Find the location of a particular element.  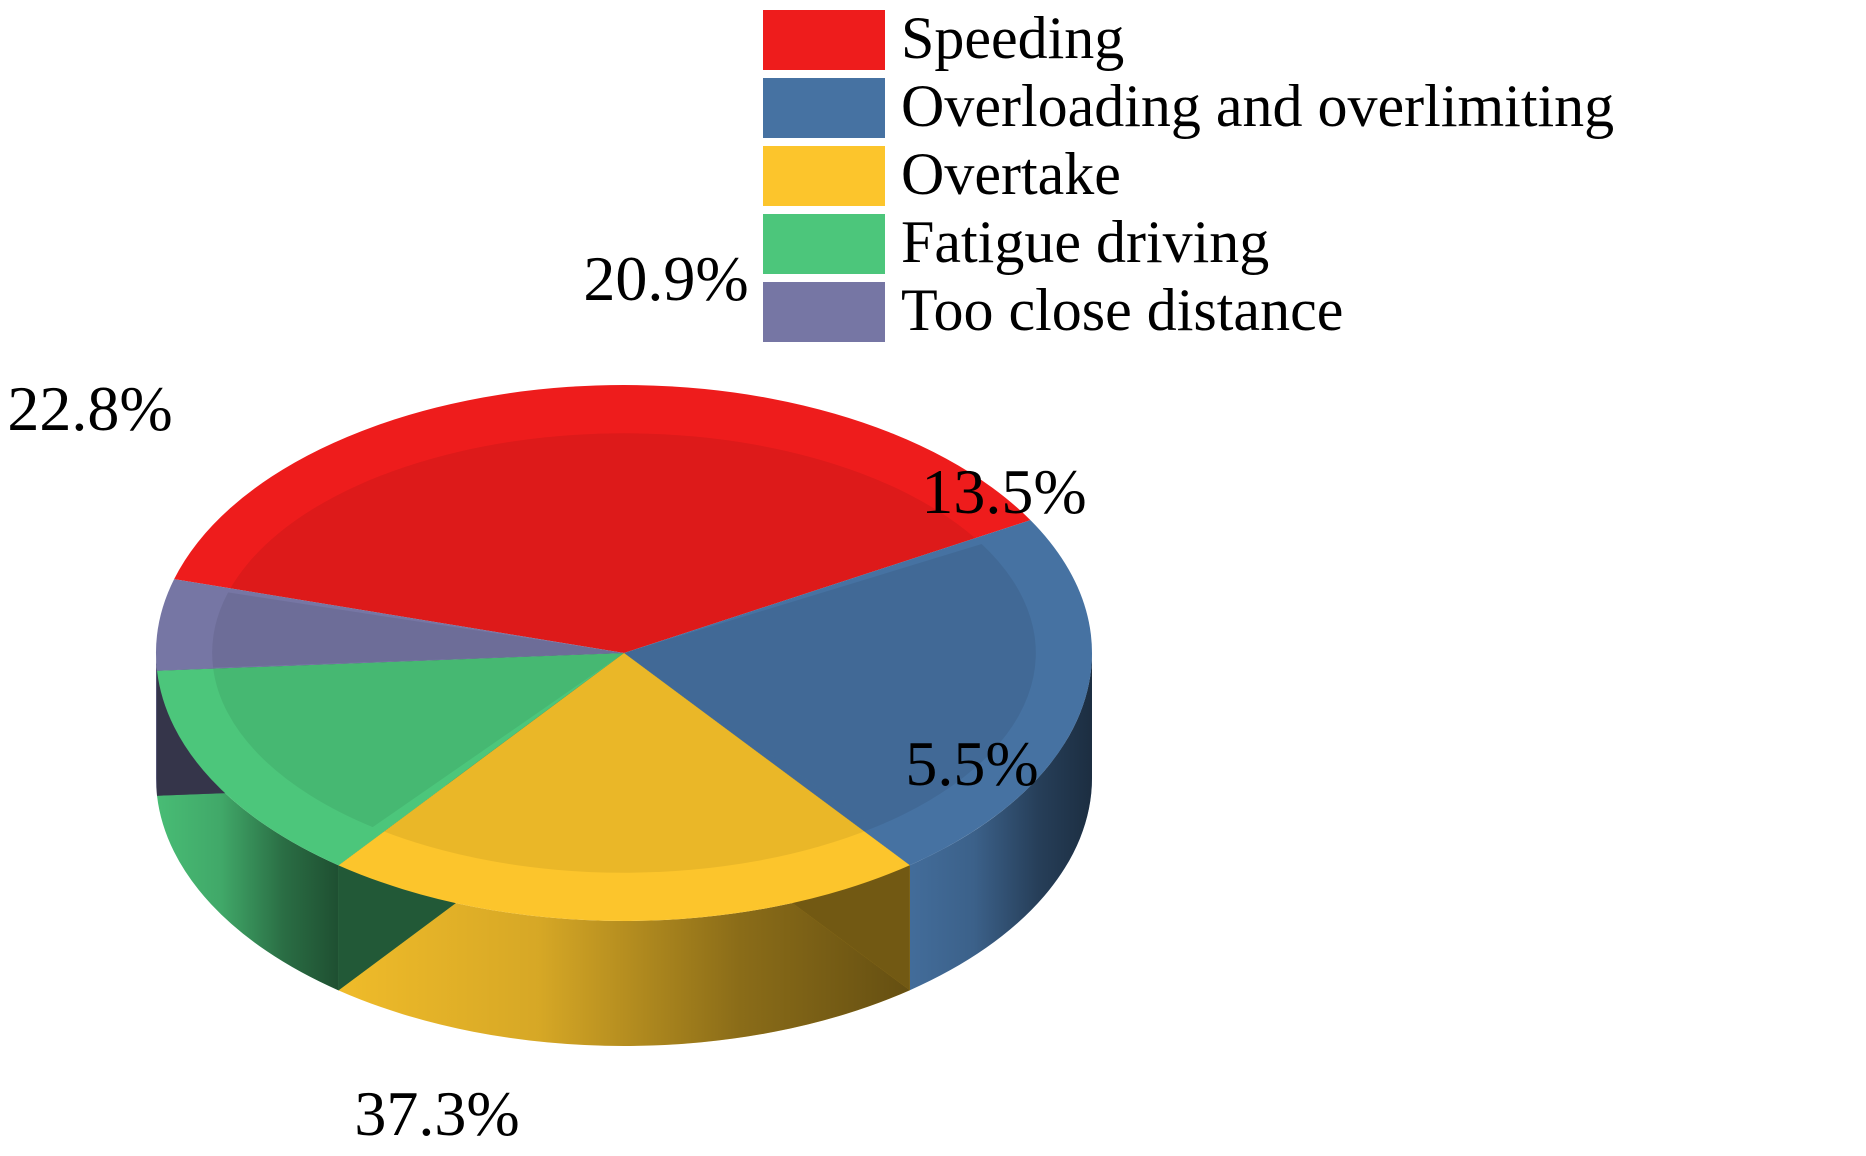

legend-item-speeding: Speeding is located at coordinates (943, 38).